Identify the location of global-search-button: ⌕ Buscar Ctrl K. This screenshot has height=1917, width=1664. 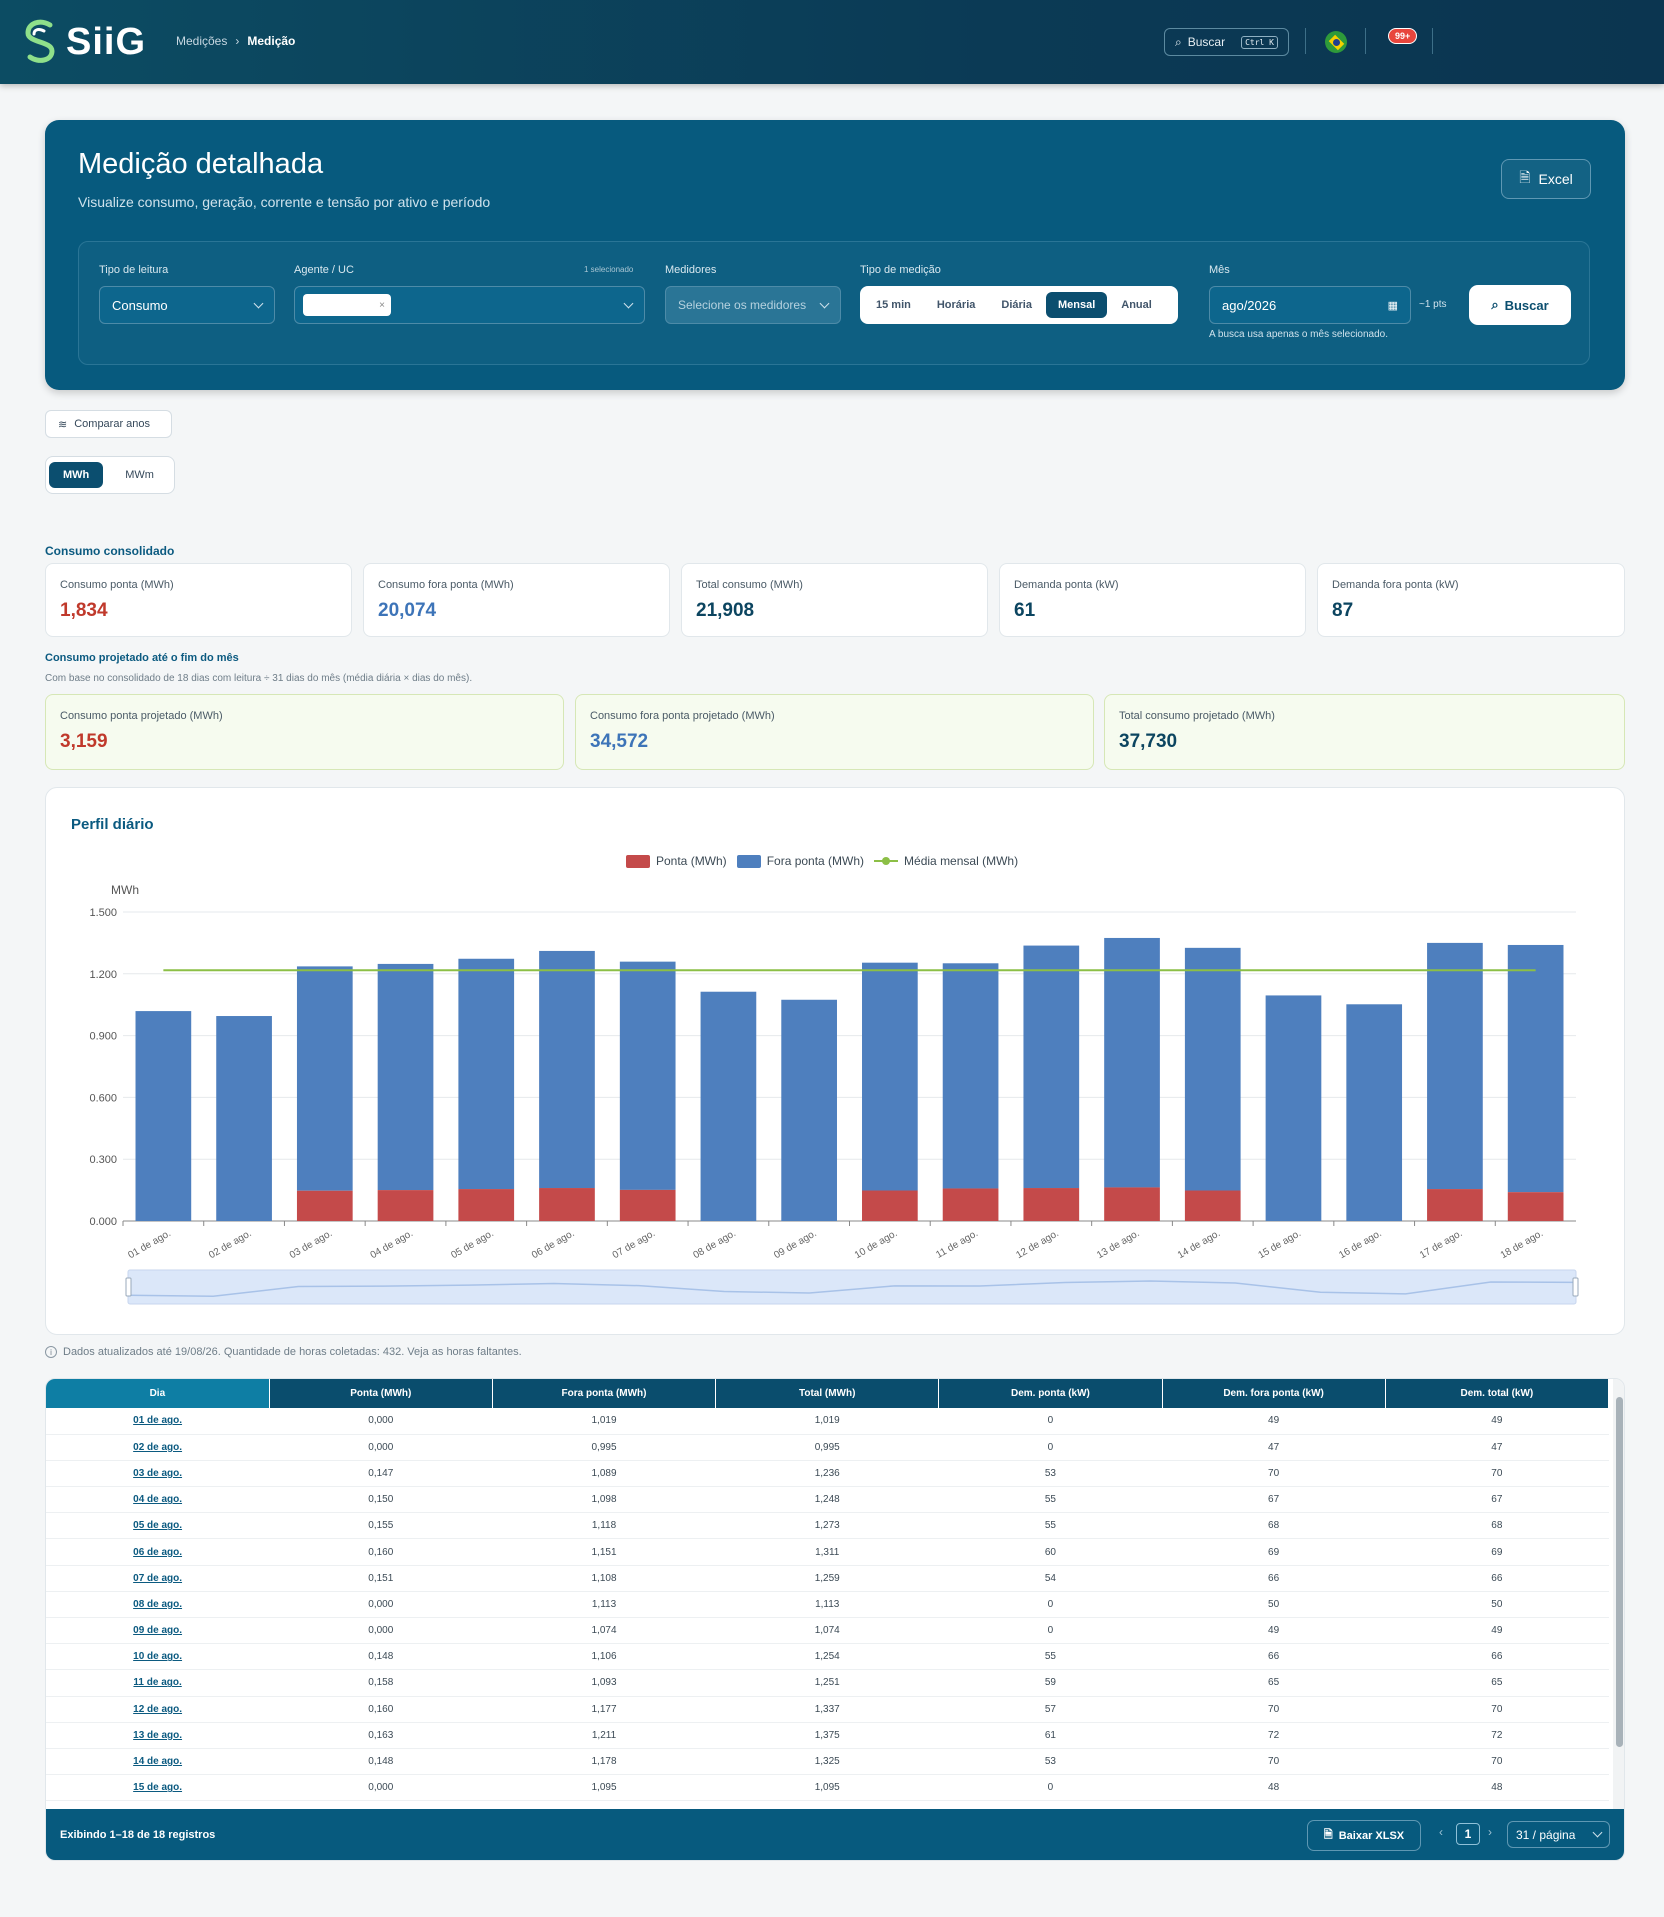
(1226, 42).